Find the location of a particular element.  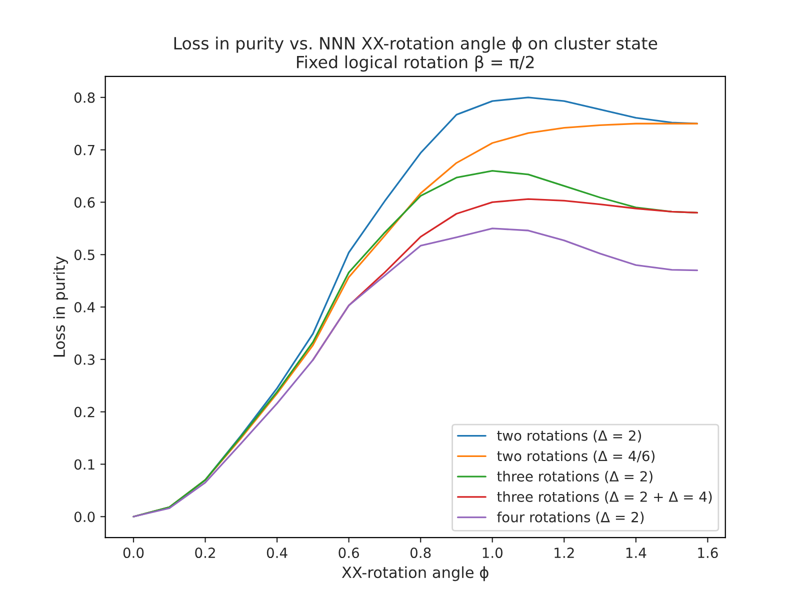

chart-subtitle: Fixed logical rotation β = π/2 is located at coordinates (415, 63).